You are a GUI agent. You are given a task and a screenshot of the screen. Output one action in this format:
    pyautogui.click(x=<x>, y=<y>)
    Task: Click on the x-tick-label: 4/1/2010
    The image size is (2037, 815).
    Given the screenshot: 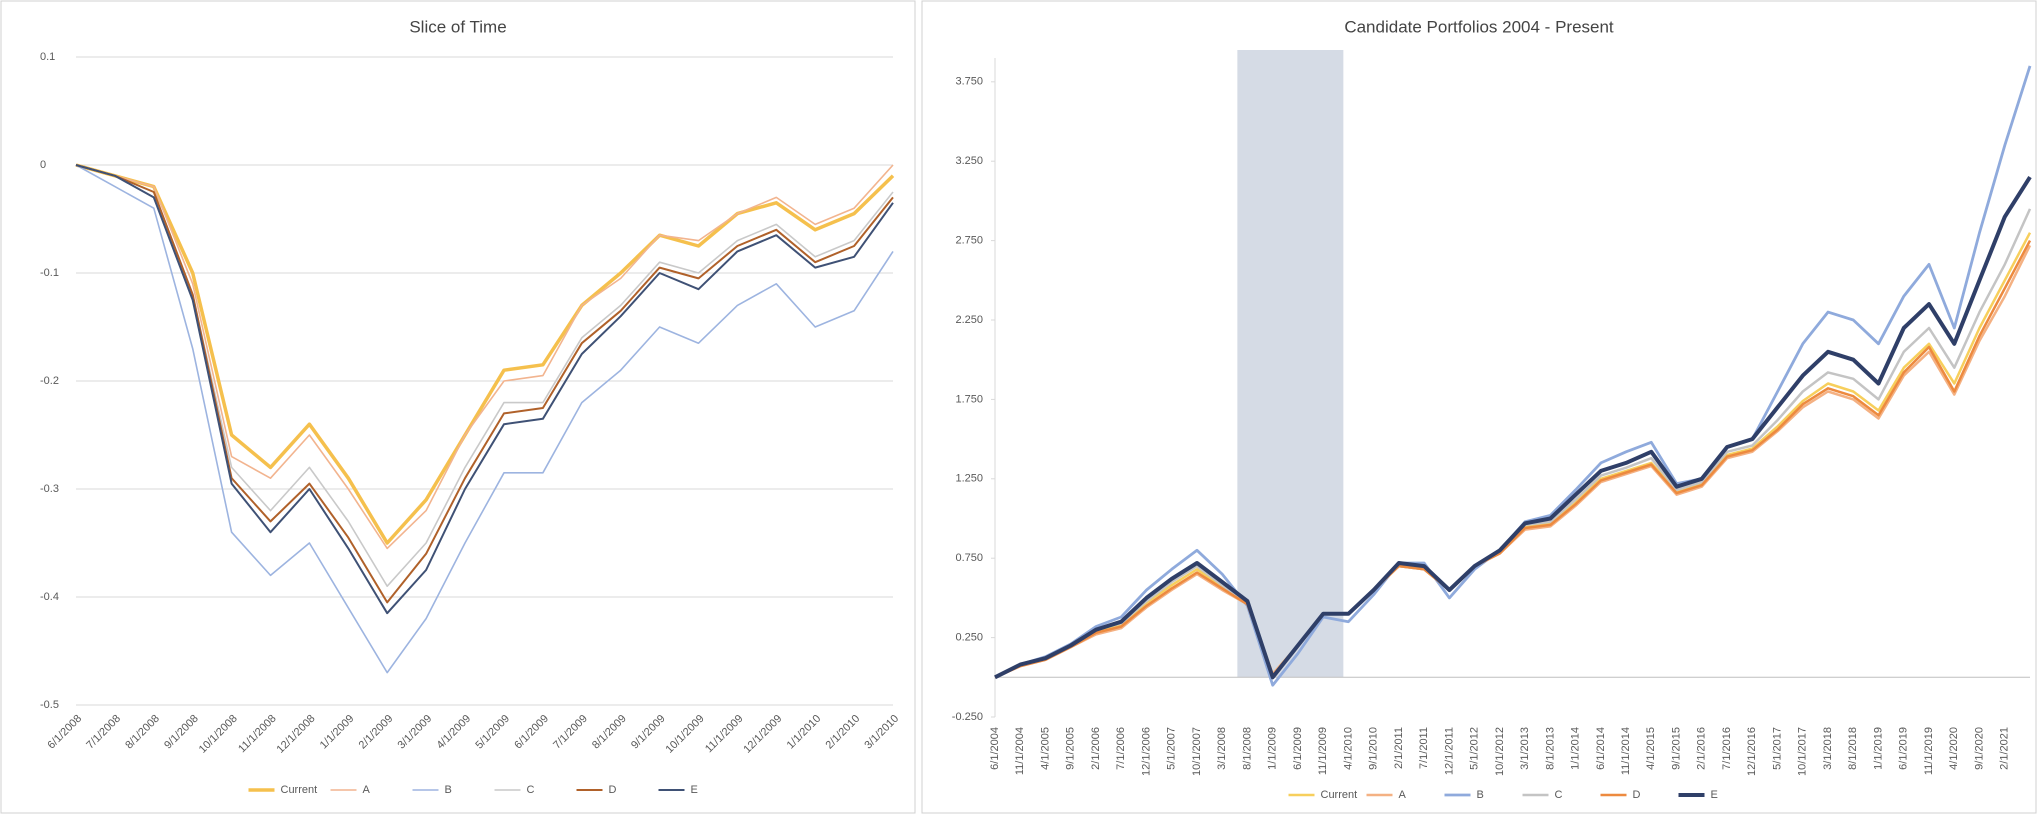 What is the action you would take?
    pyautogui.click(x=1348, y=748)
    